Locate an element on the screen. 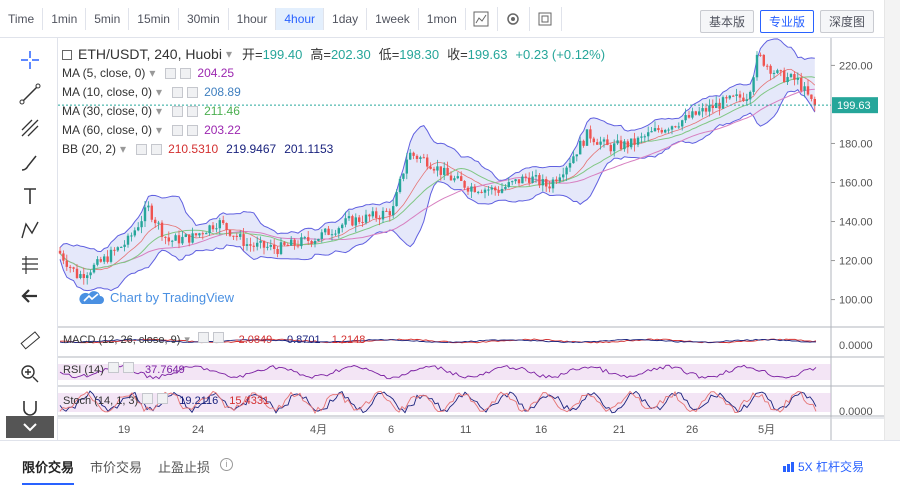  page-scrollbar is located at coordinates (892, 220).